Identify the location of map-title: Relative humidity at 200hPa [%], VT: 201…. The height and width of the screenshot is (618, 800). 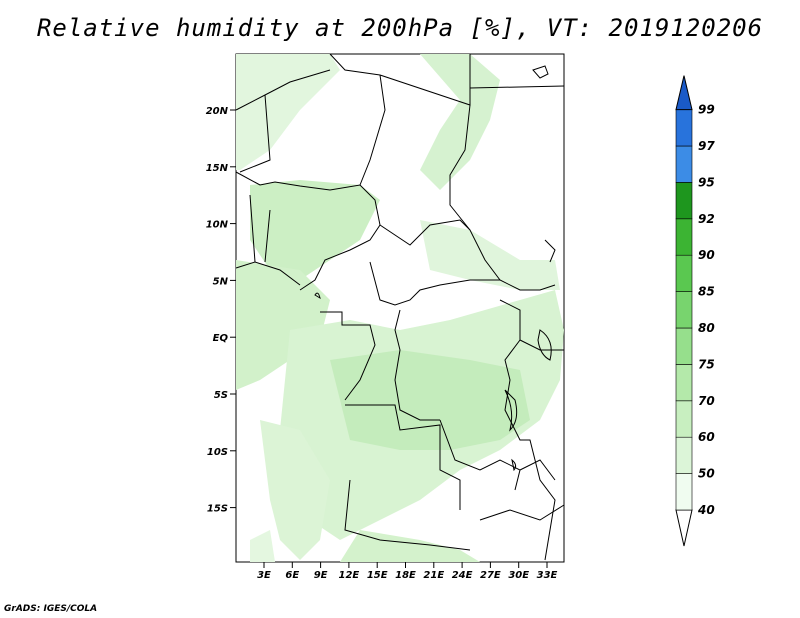
(400, 28).